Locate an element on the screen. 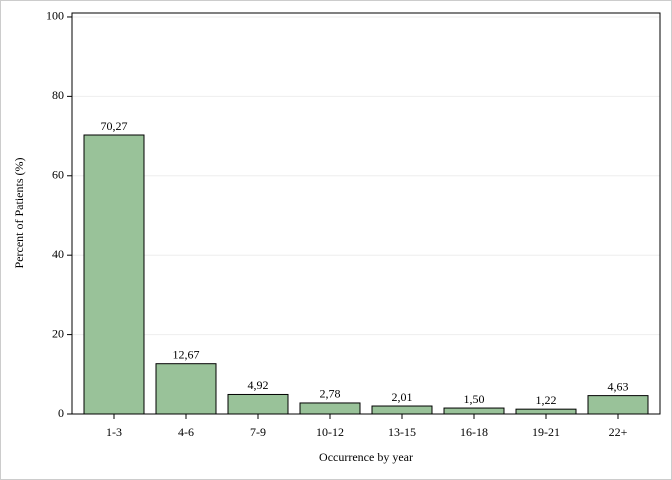 The image size is (672, 480). y-tick-label: 40 is located at coordinates (58, 254).